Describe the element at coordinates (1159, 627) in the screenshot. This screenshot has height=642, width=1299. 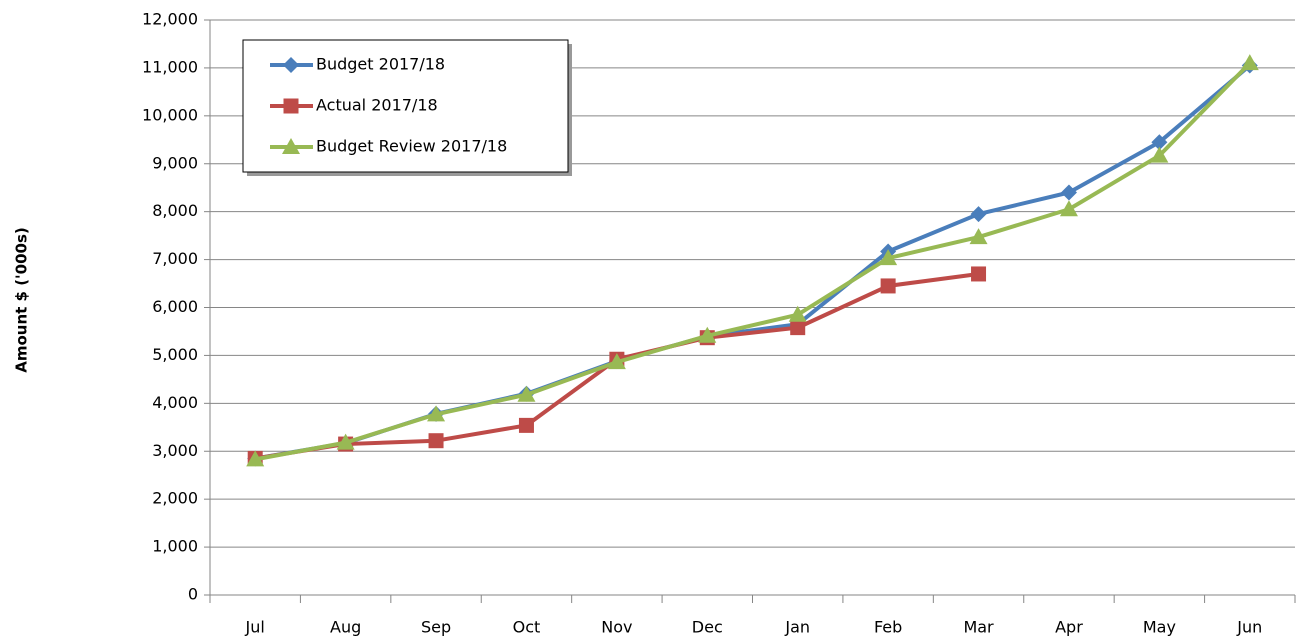
I see `x-tick-label: May` at that location.